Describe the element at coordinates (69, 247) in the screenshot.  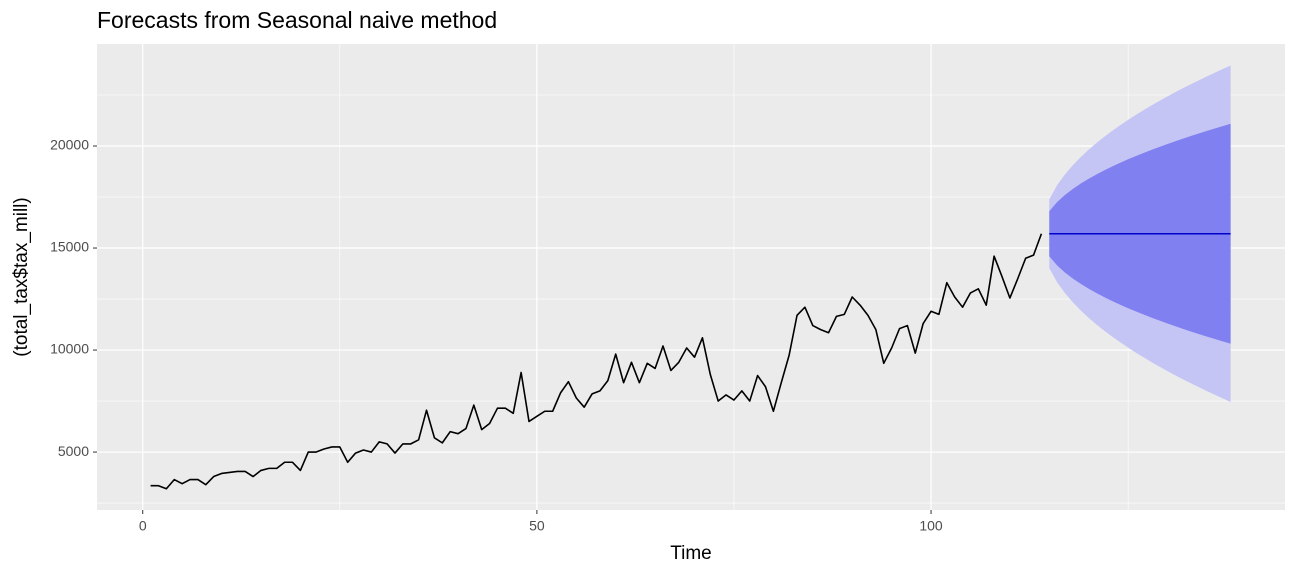
I see `y-tick-label: 15000` at that location.